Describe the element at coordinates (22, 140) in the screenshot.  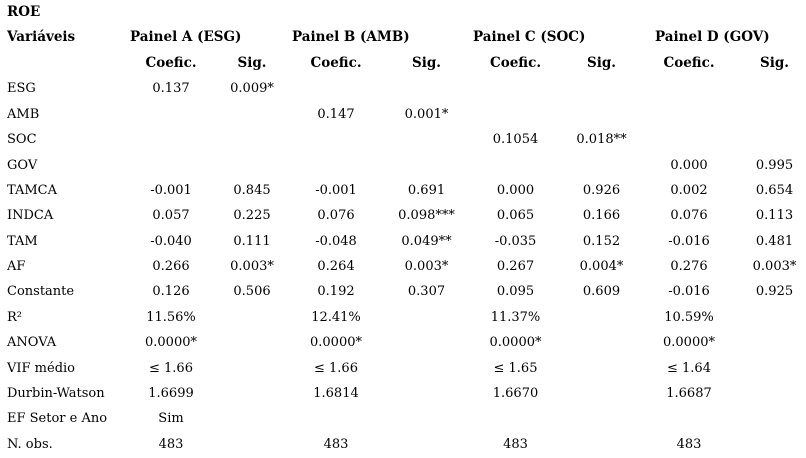
I see `row-label: SOC` at that location.